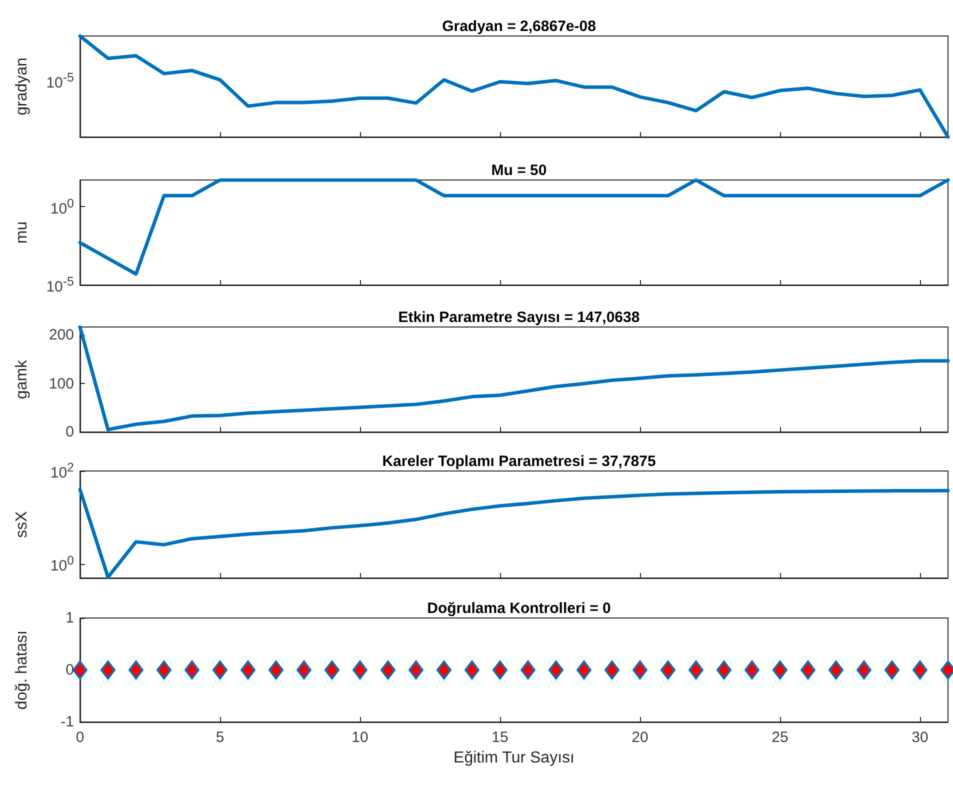 The height and width of the screenshot is (789, 953). What do you see at coordinates (70, 618) in the screenshot?
I see `y-tick-label: 1` at bounding box center [70, 618].